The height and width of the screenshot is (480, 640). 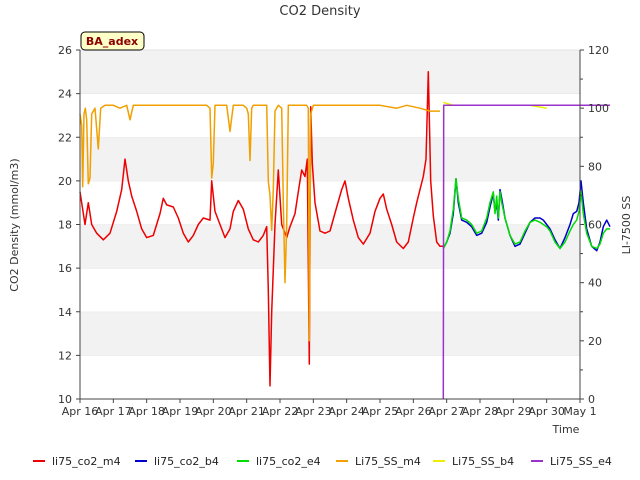 I want to click on y-right-tick-label: 60, so click(x=595, y=225).